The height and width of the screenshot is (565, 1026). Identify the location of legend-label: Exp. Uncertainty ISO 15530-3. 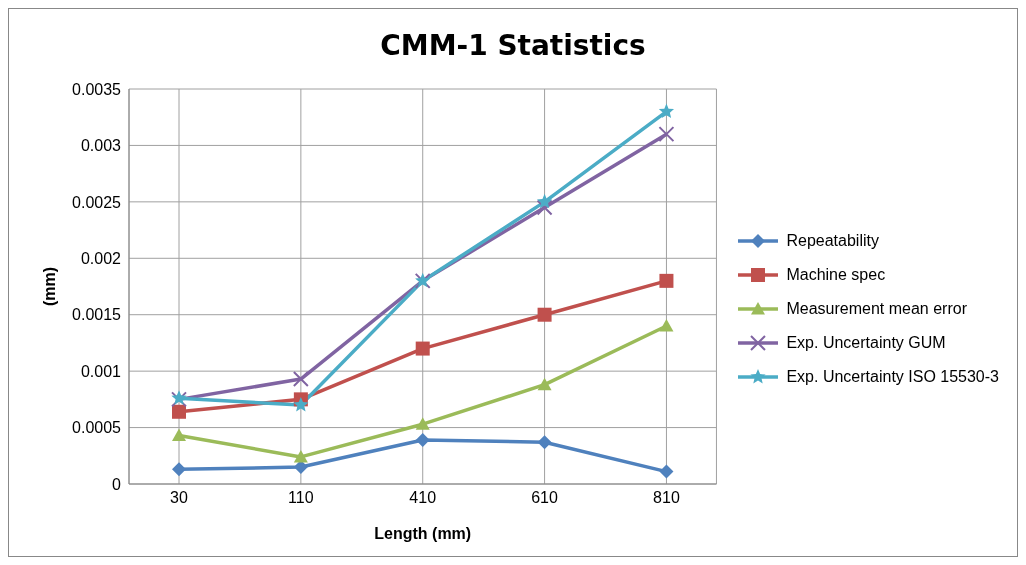
(892, 377).